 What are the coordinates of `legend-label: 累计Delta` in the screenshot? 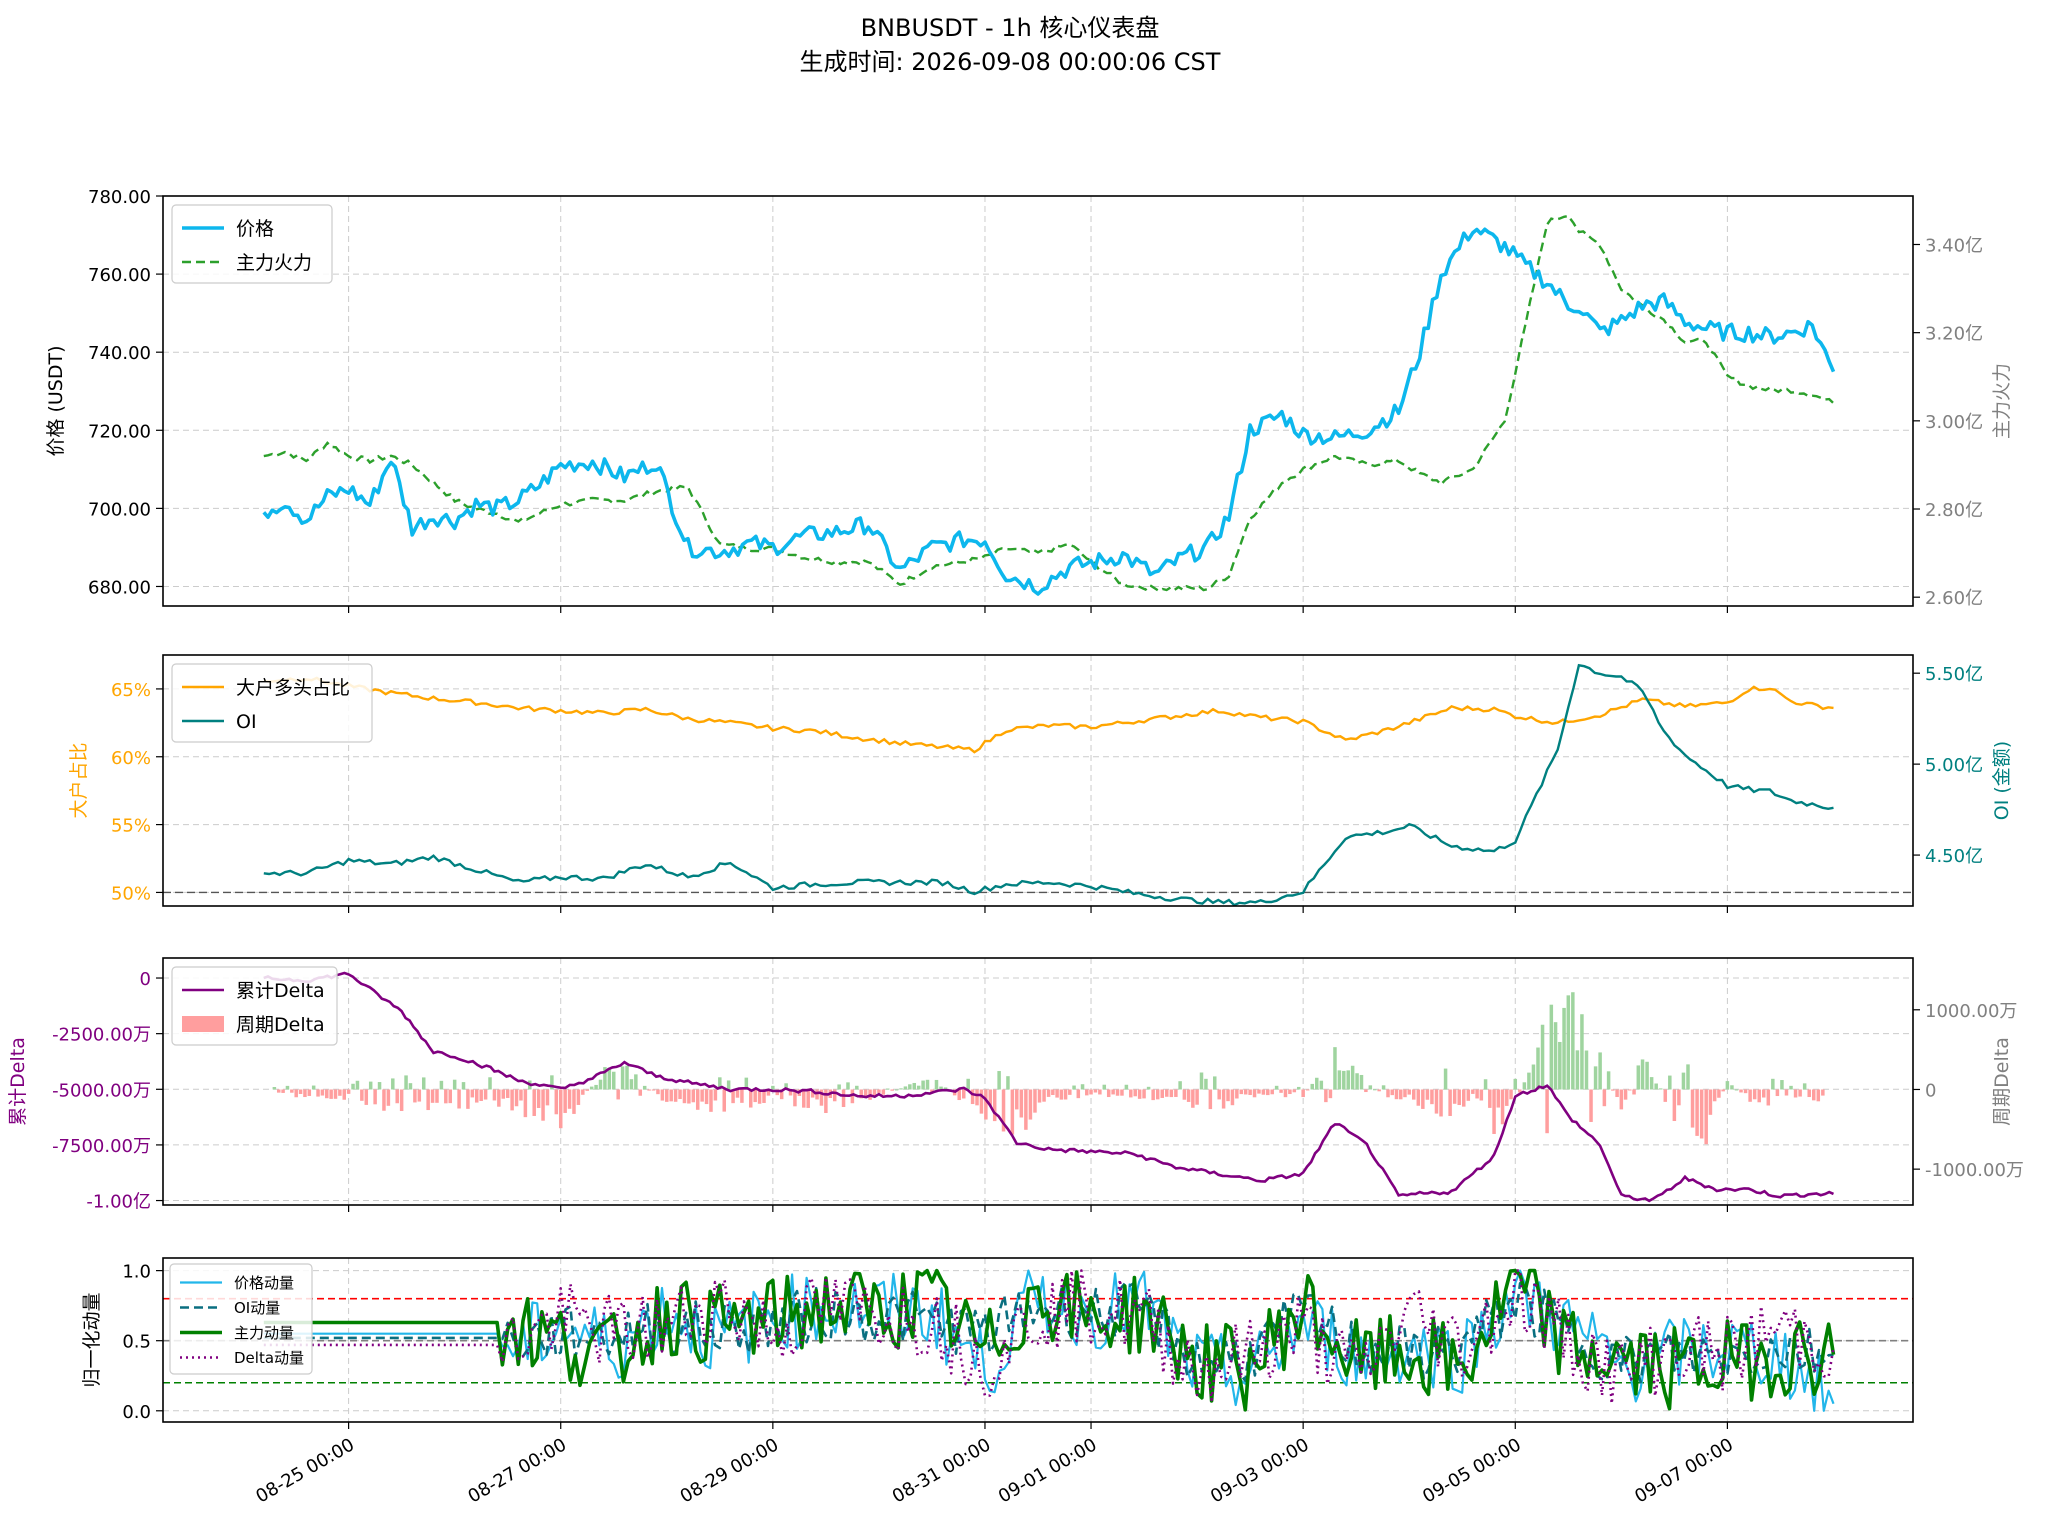 It's located at (280, 991).